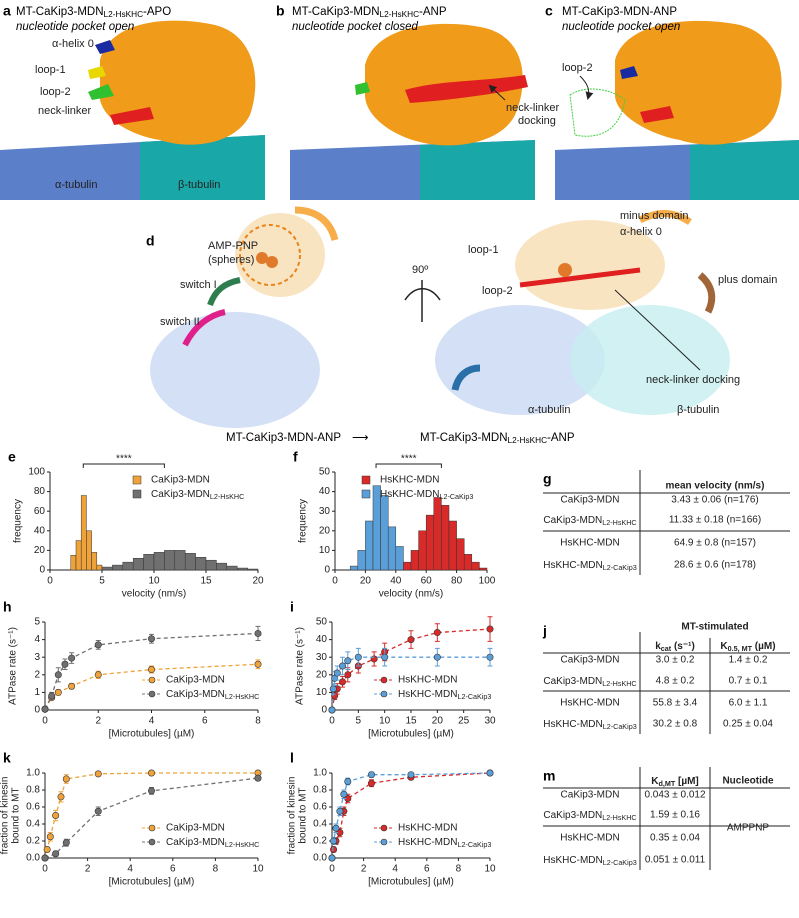  What do you see at coordinates (590, 660) in the screenshot?
I see `table-cell: CaKip3-MDN` at bounding box center [590, 660].